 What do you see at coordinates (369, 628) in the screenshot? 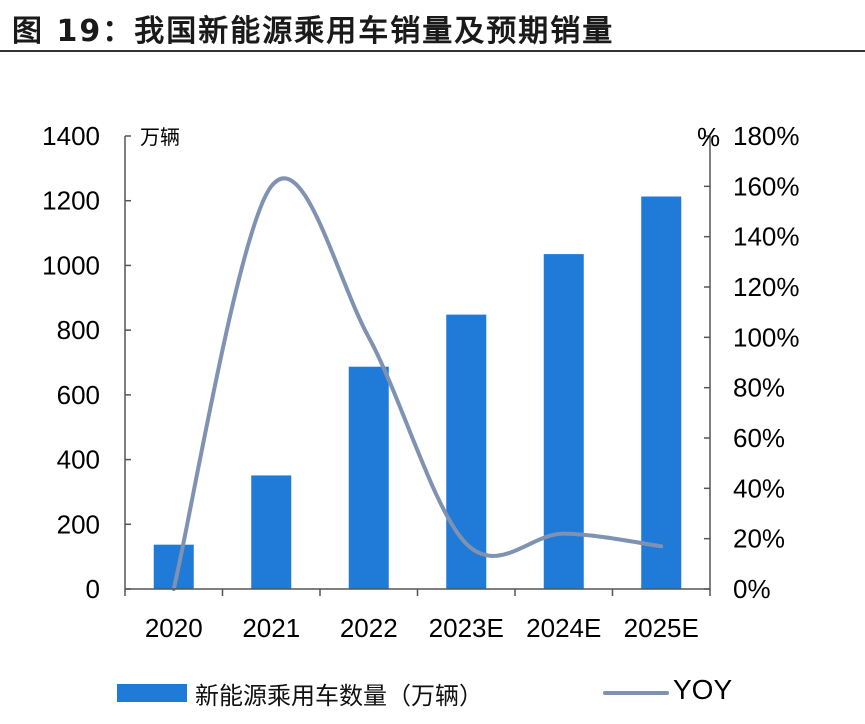
I see `x-tick-label: 2022` at bounding box center [369, 628].